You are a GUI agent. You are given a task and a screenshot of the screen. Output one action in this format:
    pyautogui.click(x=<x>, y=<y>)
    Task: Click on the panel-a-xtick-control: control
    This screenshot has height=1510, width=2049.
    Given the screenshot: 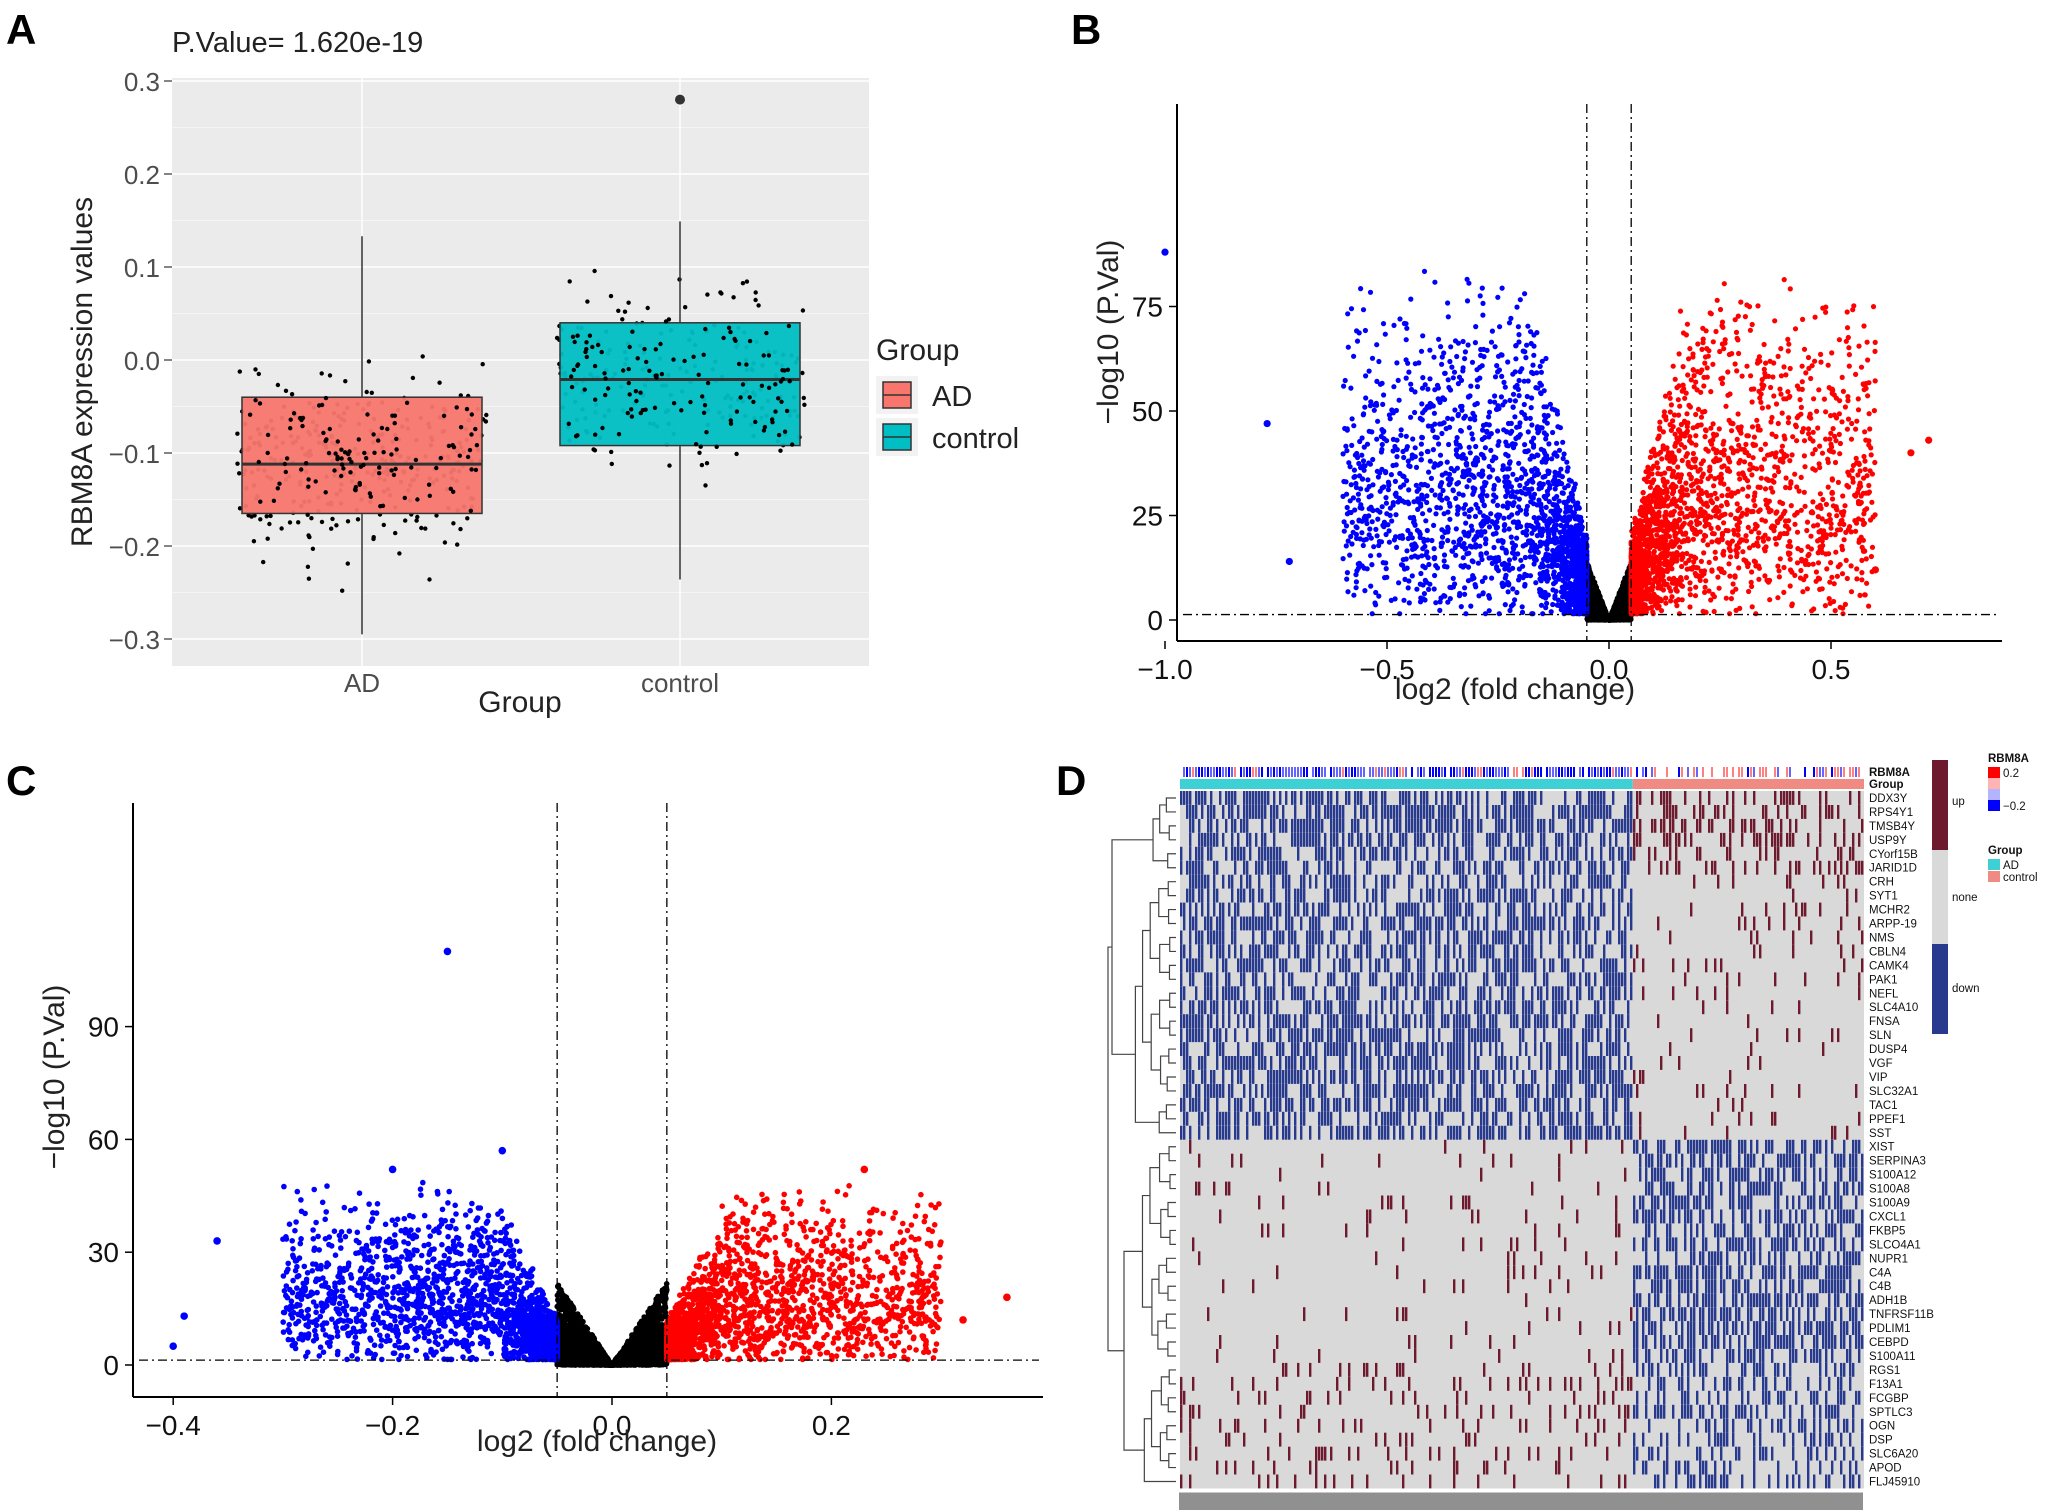 What is the action you would take?
    pyautogui.click(x=680, y=683)
    